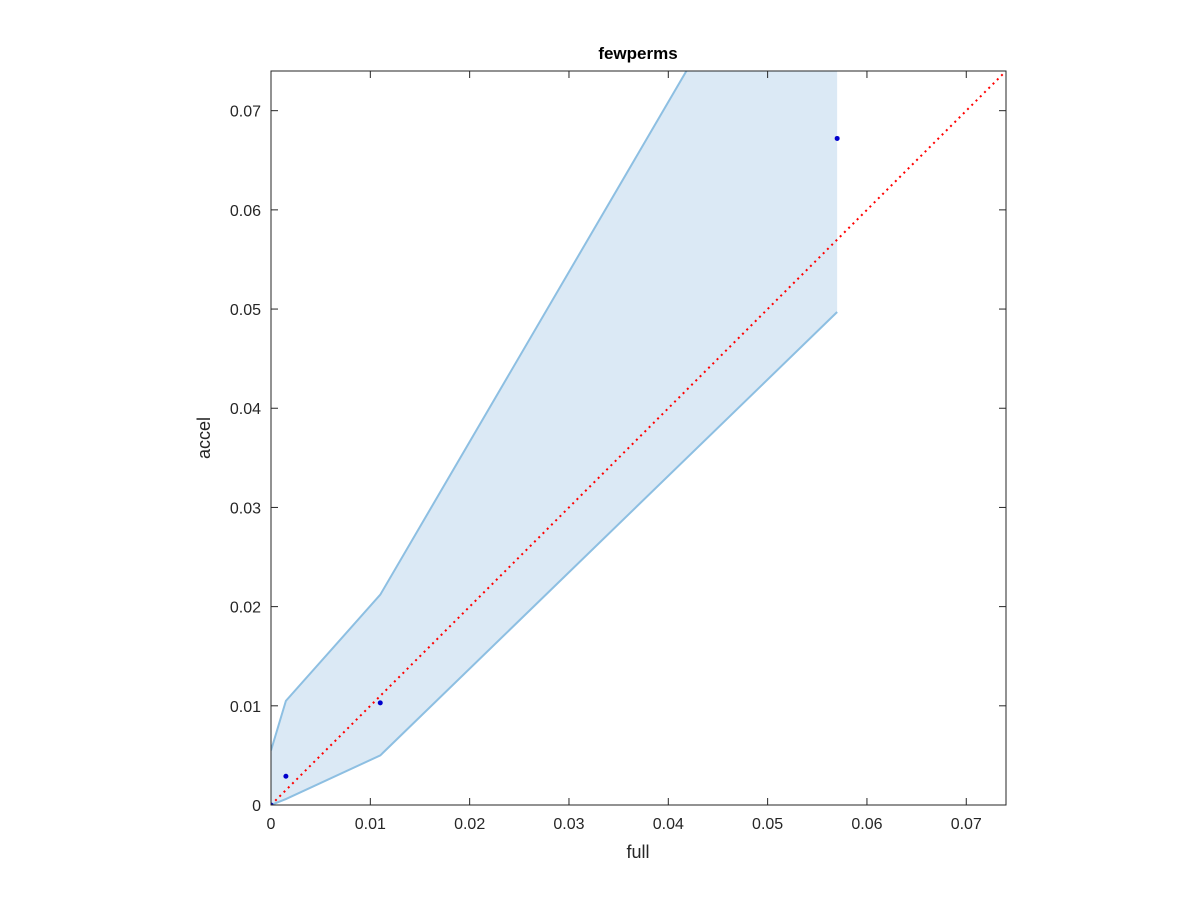 The height and width of the screenshot is (900, 1200). What do you see at coordinates (256, 806) in the screenshot?
I see `y-tick-label: 0` at bounding box center [256, 806].